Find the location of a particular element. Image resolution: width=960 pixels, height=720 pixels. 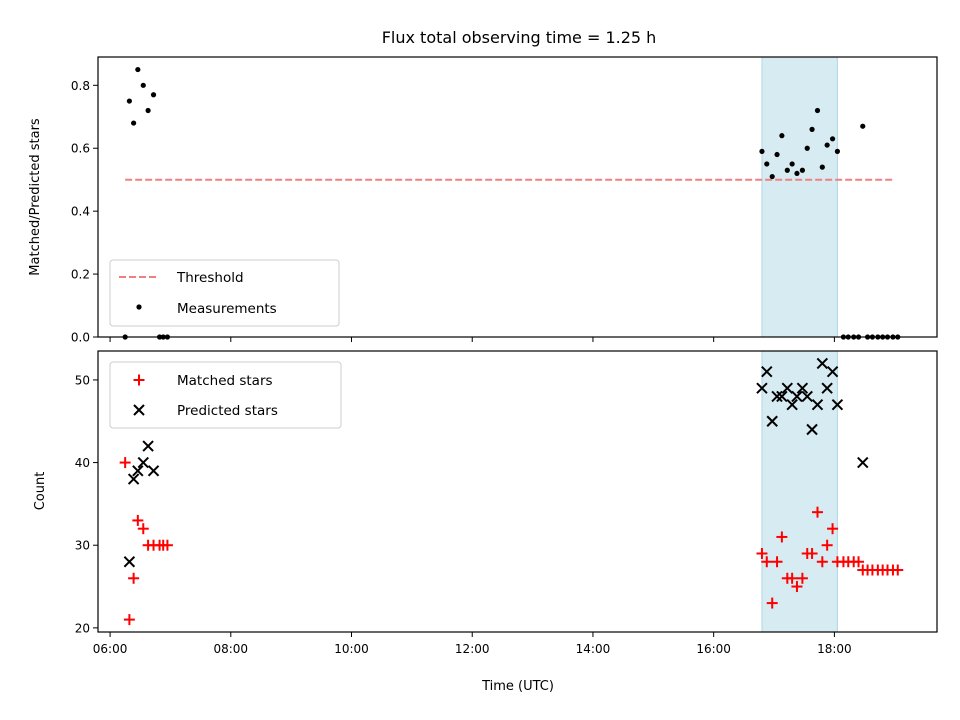

legend-threshold-label: Threshold is located at coordinates (210, 278).